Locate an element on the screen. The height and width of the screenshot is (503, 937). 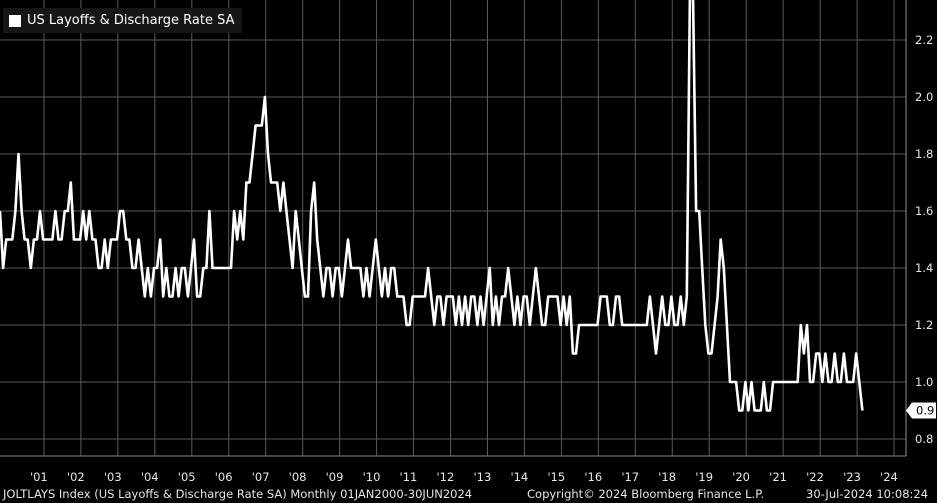
legend-label: US Layoffs & Discharge Rate SA is located at coordinates (131, 20).